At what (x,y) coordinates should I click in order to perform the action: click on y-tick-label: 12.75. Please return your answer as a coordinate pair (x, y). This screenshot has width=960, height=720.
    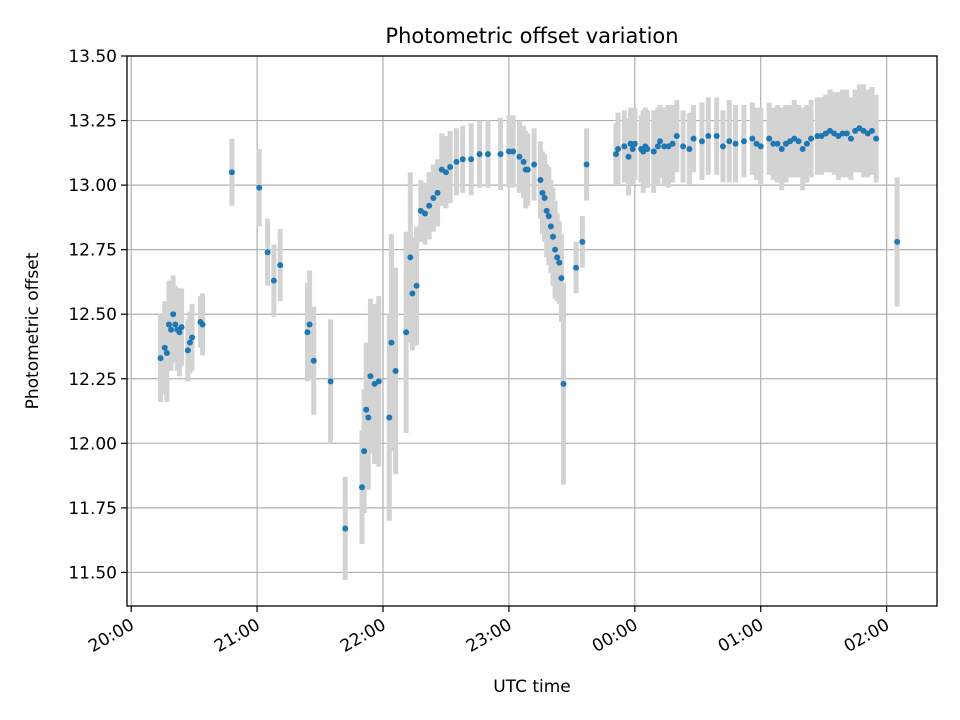
    Looking at the image, I should click on (92, 251).